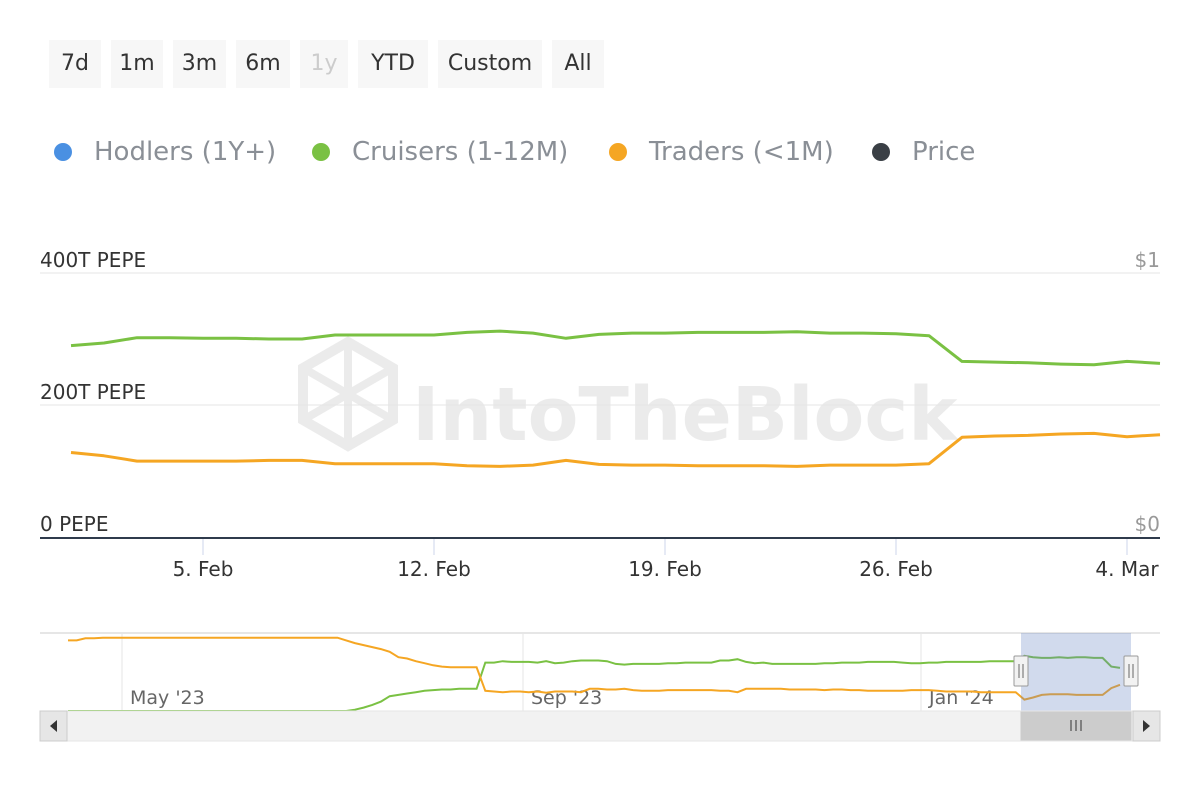  I want to click on legend-dot-cruisers, so click(321, 152).